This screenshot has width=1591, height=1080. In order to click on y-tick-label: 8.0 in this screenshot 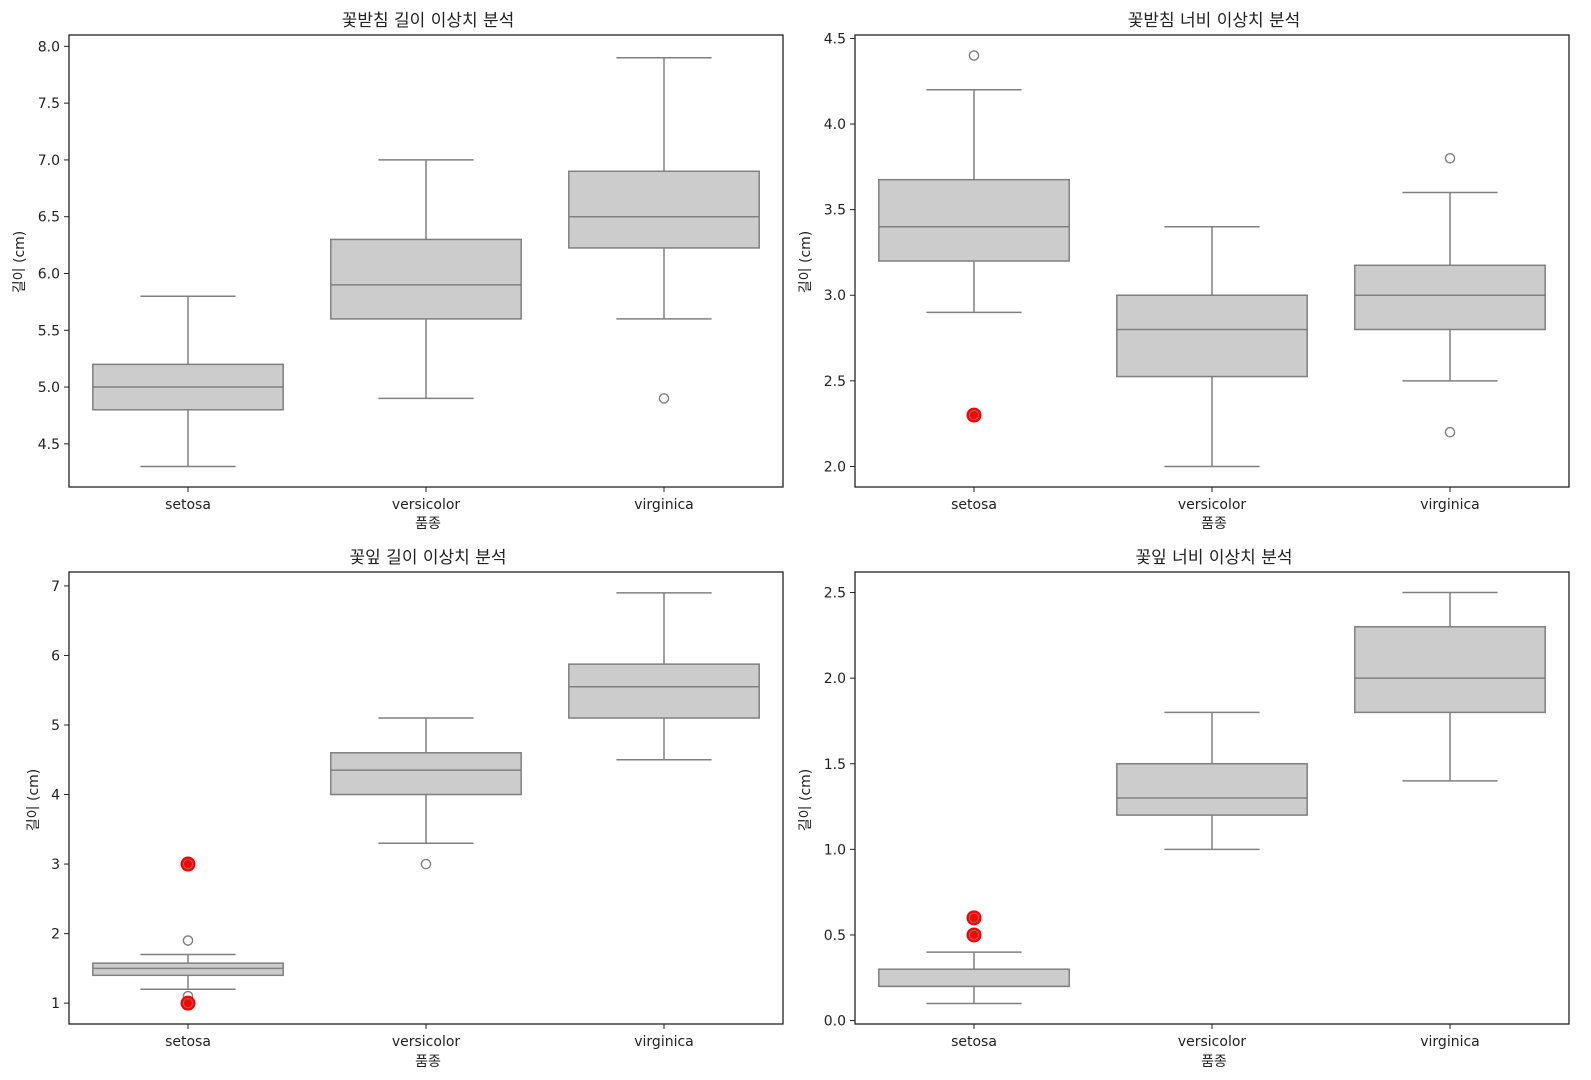, I will do `click(49, 47)`.